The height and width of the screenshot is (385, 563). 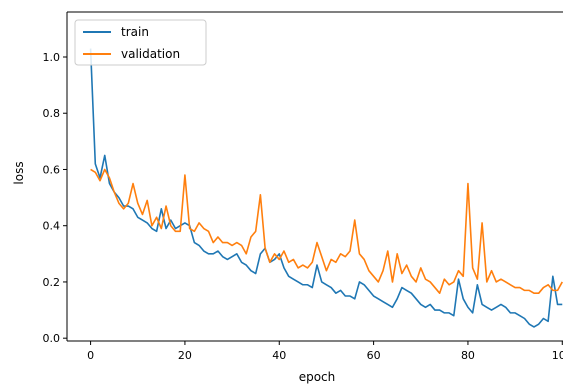 I want to click on x-tick-label: 0, so click(x=90, y=355).